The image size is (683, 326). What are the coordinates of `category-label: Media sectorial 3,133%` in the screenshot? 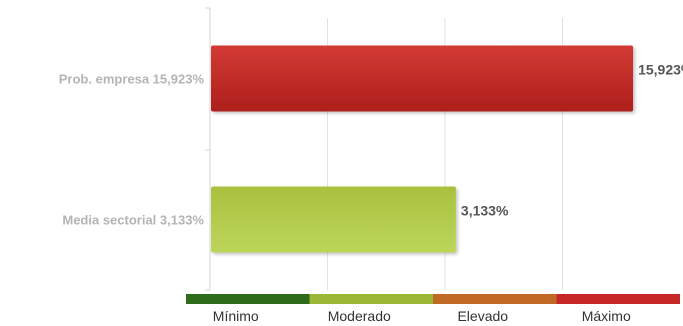 It's located at (133, 220).